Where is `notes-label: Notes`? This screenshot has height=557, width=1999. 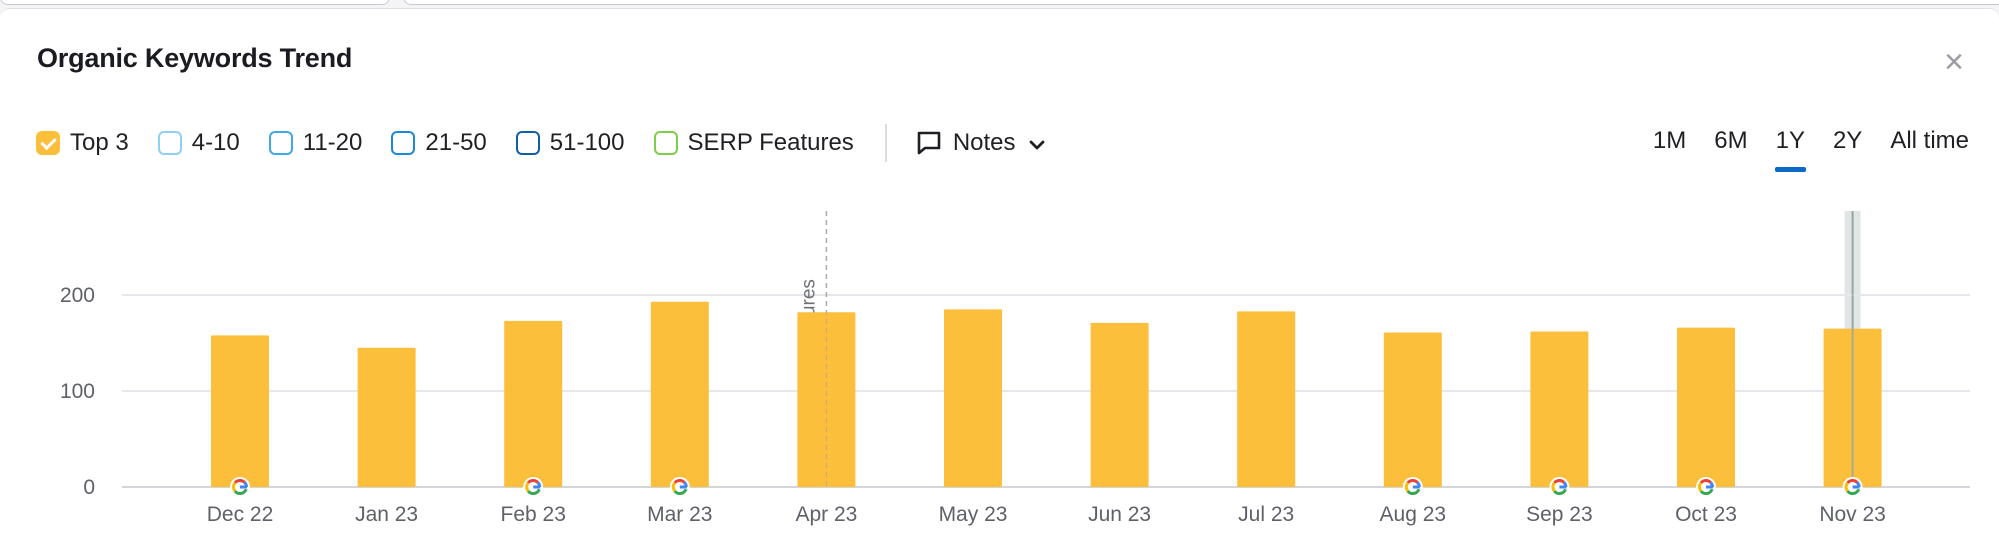
notes-label: Notes is located at coordinates (984, 142).